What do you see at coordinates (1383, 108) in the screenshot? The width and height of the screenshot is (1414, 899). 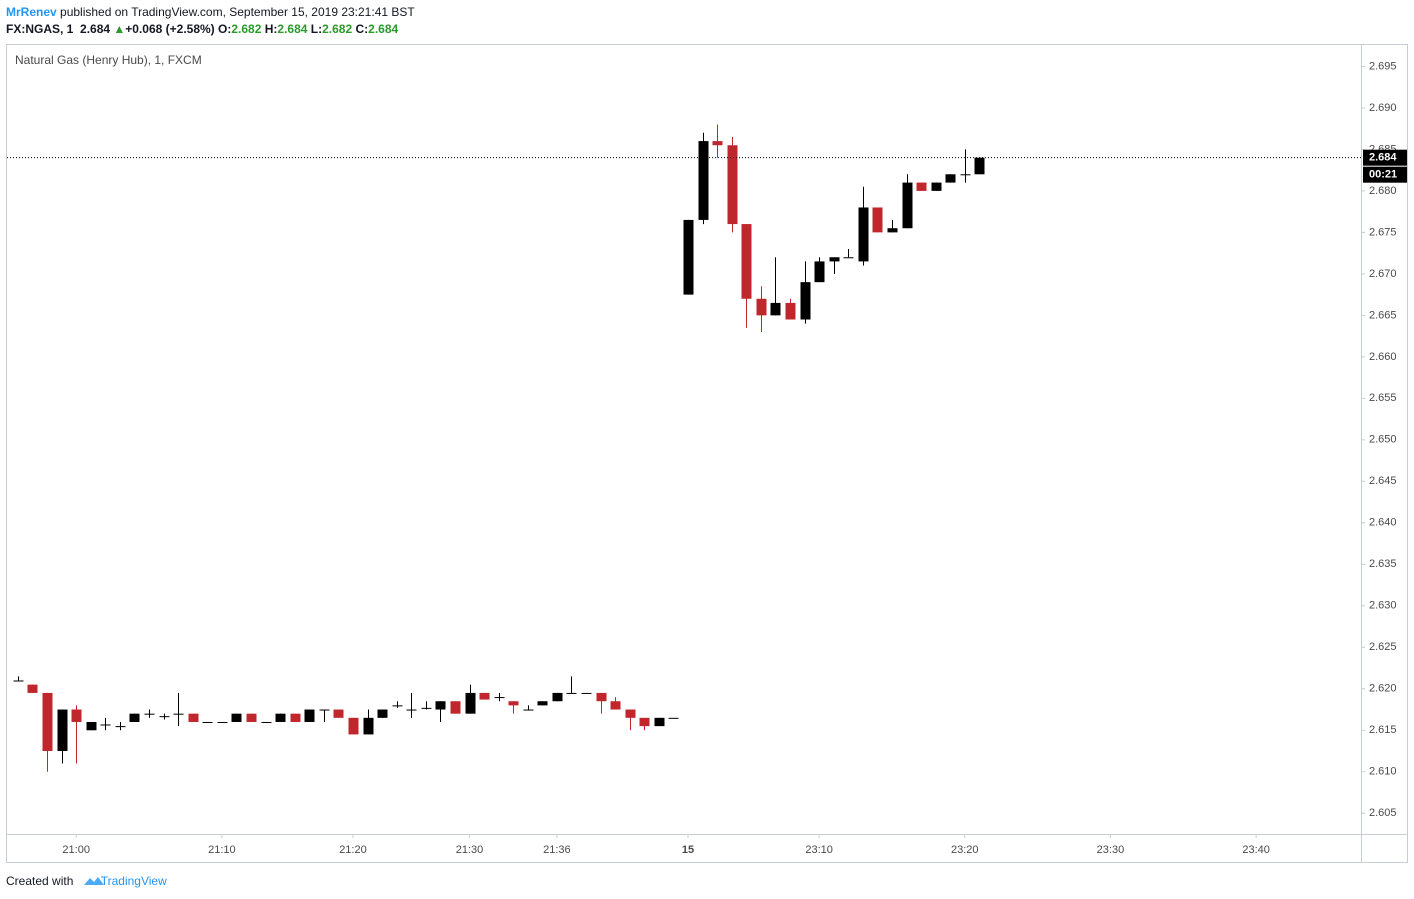 I see `y-tick-label: 2.690` at bounding box center [1383, 108].